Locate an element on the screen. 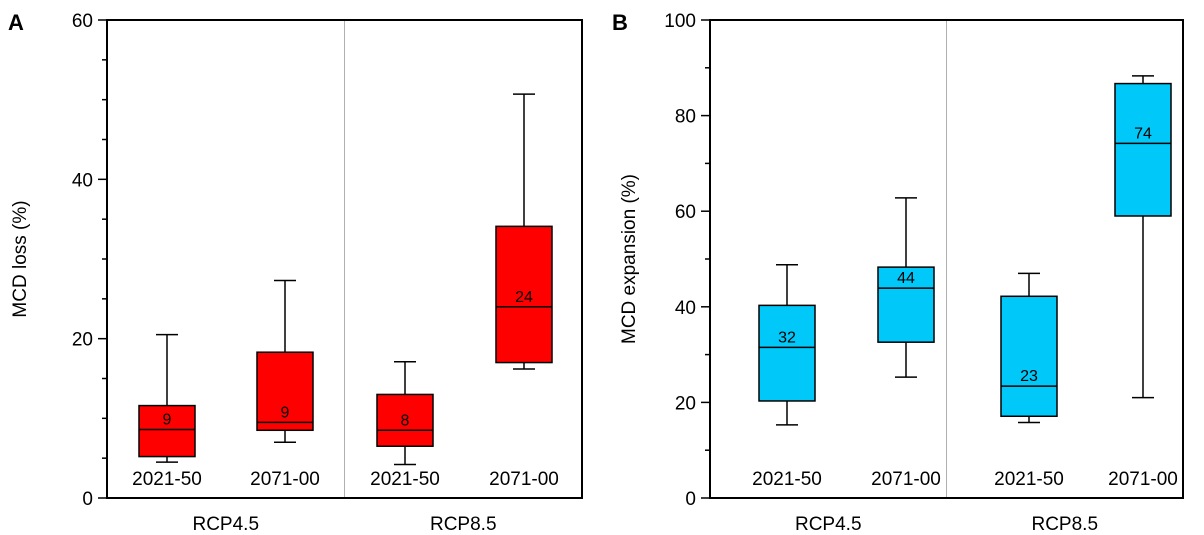  box-rcp45-2021-50: 32 2021-50 is located at coordinates (787, 376).